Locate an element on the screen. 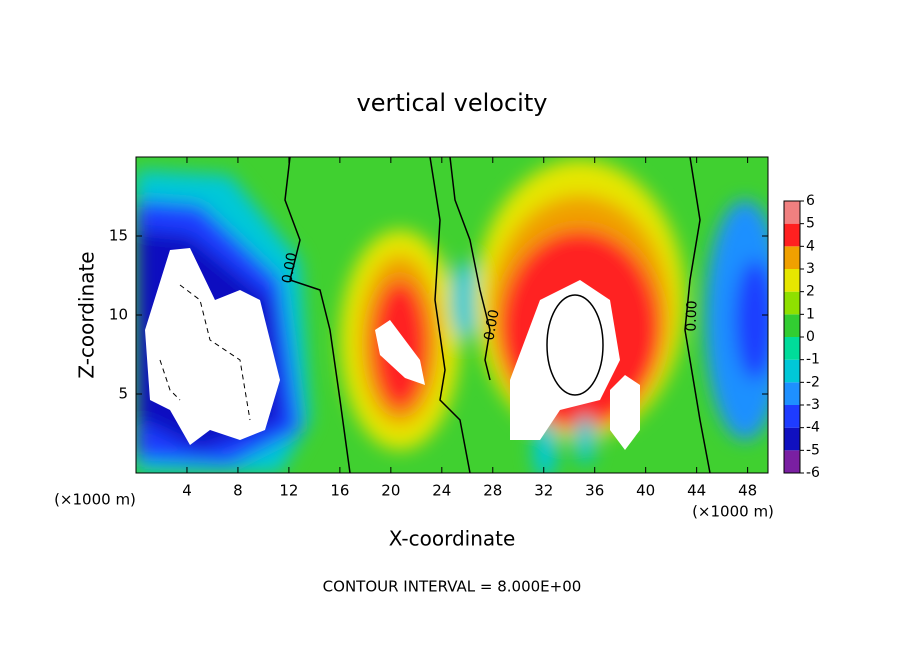 This screenshot has width=904, height=658. colorbar-tick-label: 5 is located at coordinates (810, 224).